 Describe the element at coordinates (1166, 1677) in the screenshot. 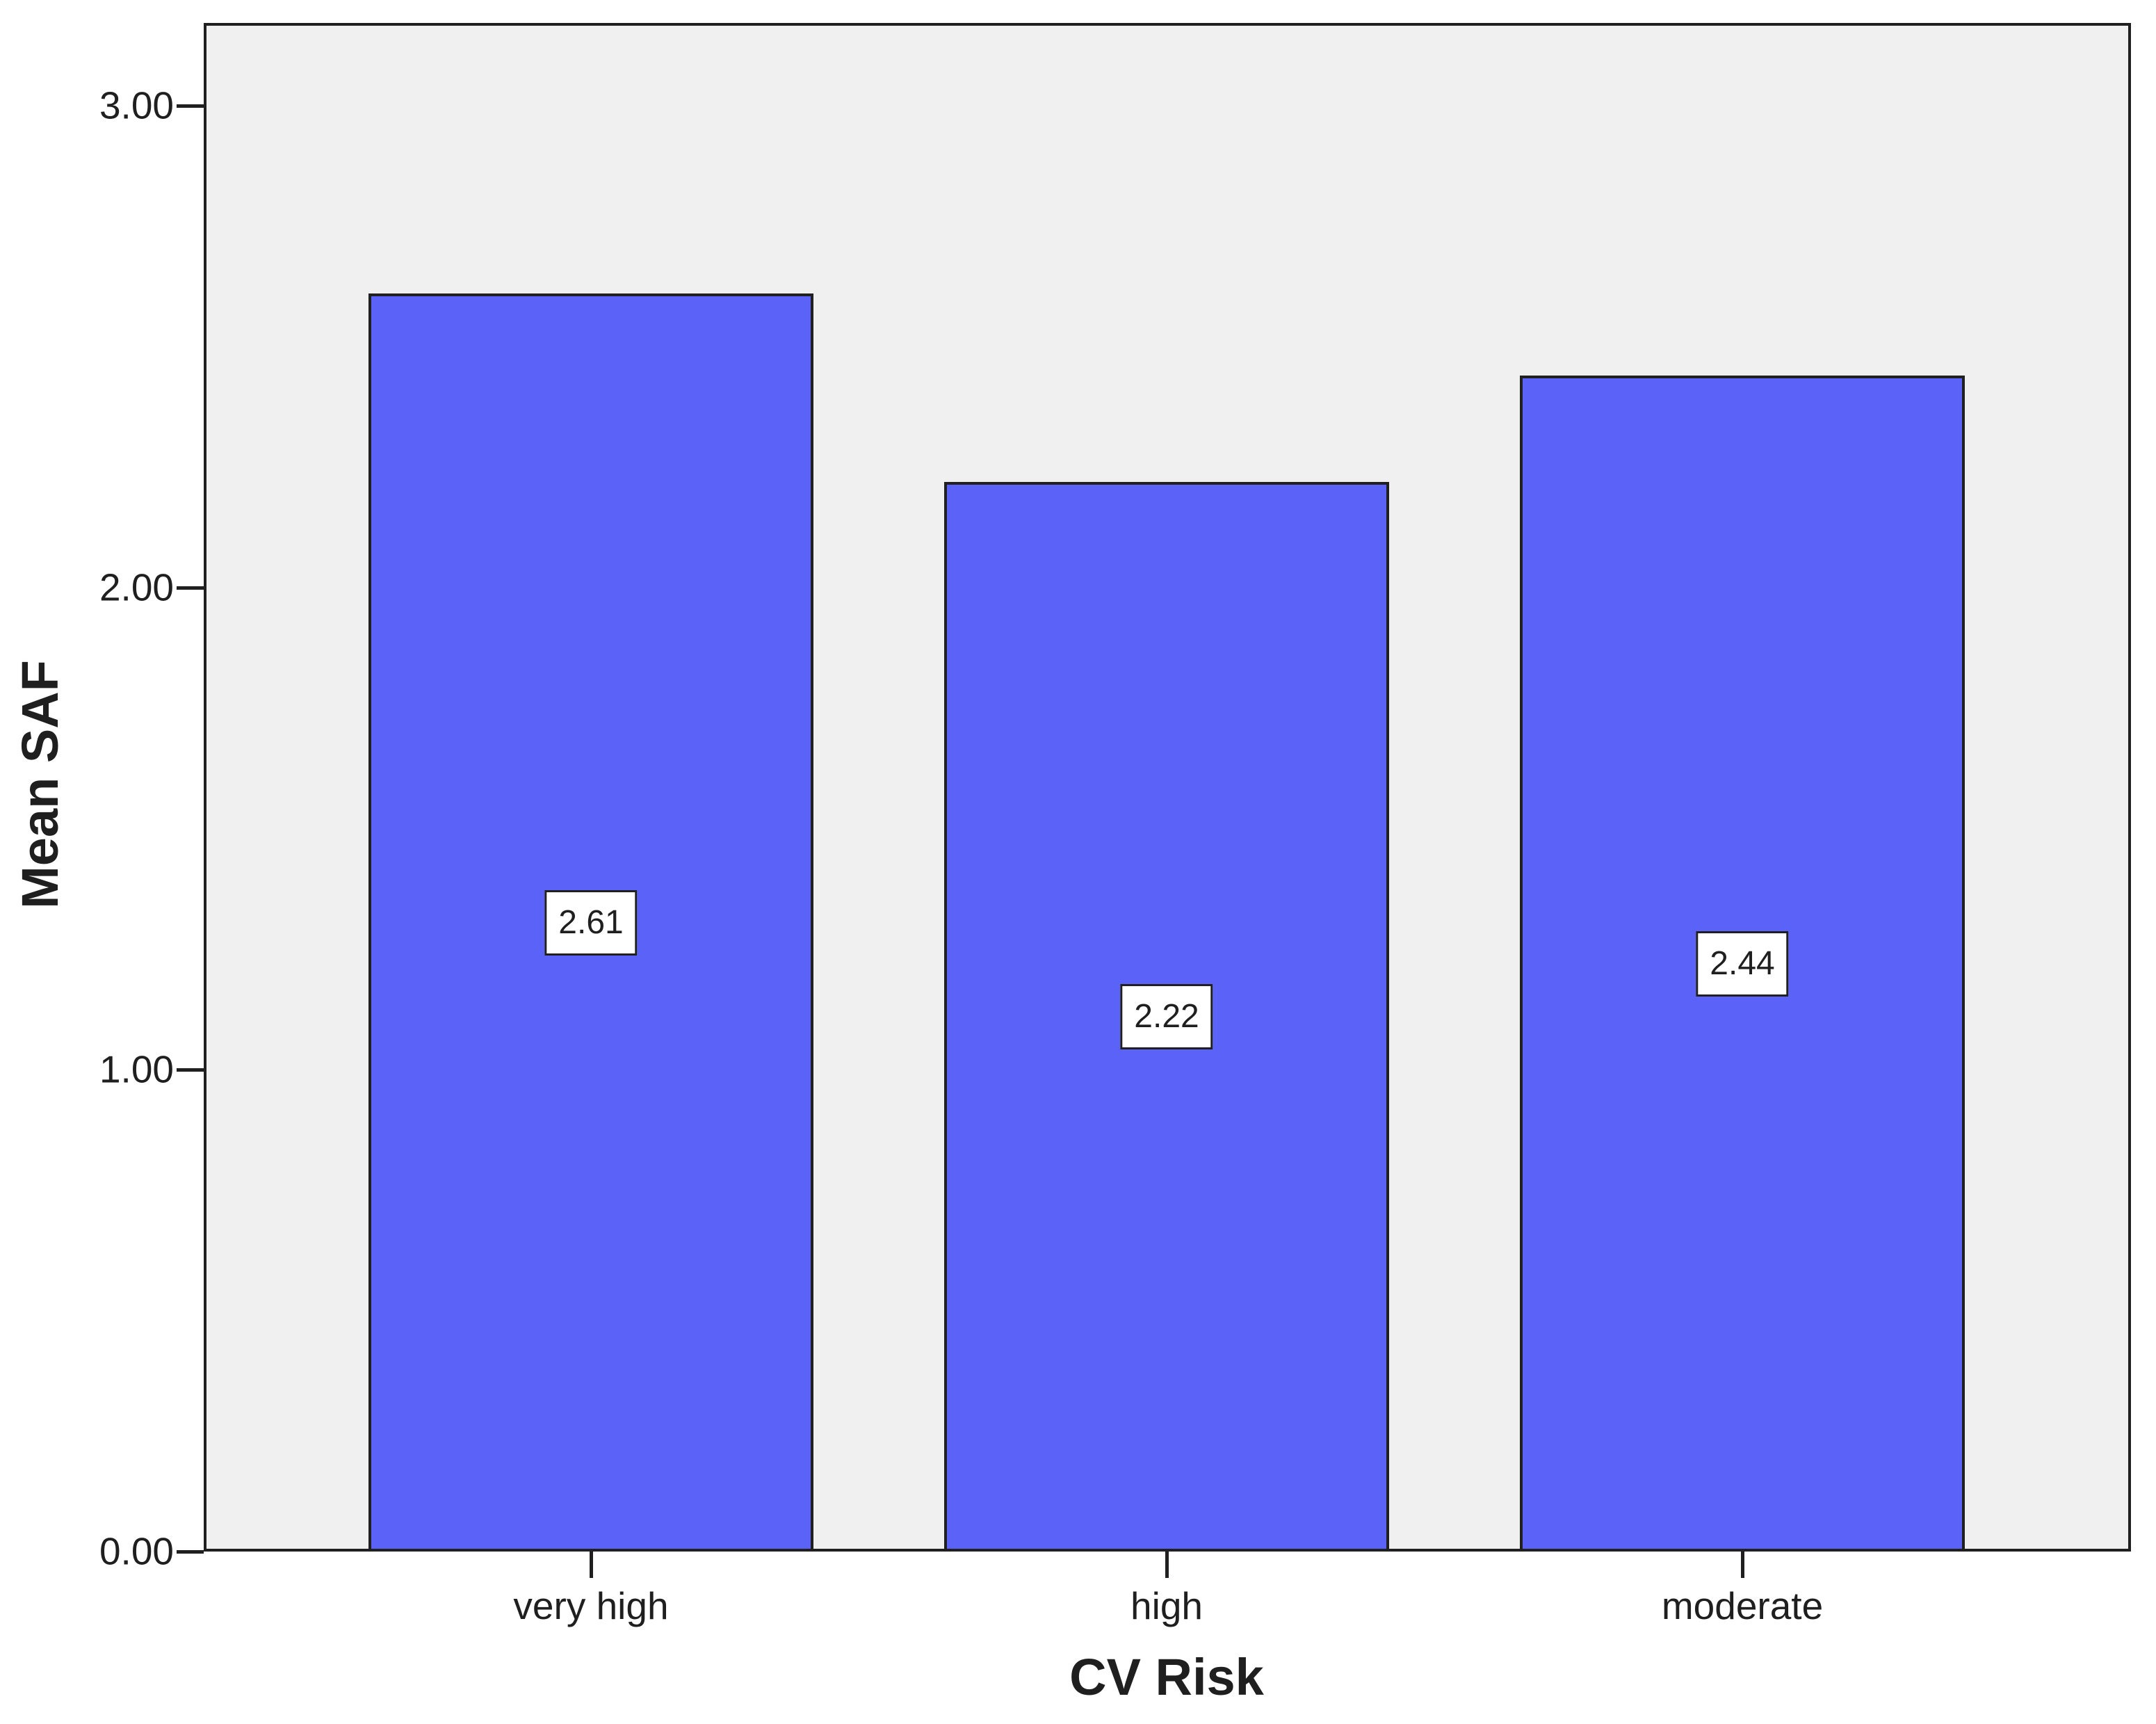

I see `x-axis-title: CV Risk` at that location.